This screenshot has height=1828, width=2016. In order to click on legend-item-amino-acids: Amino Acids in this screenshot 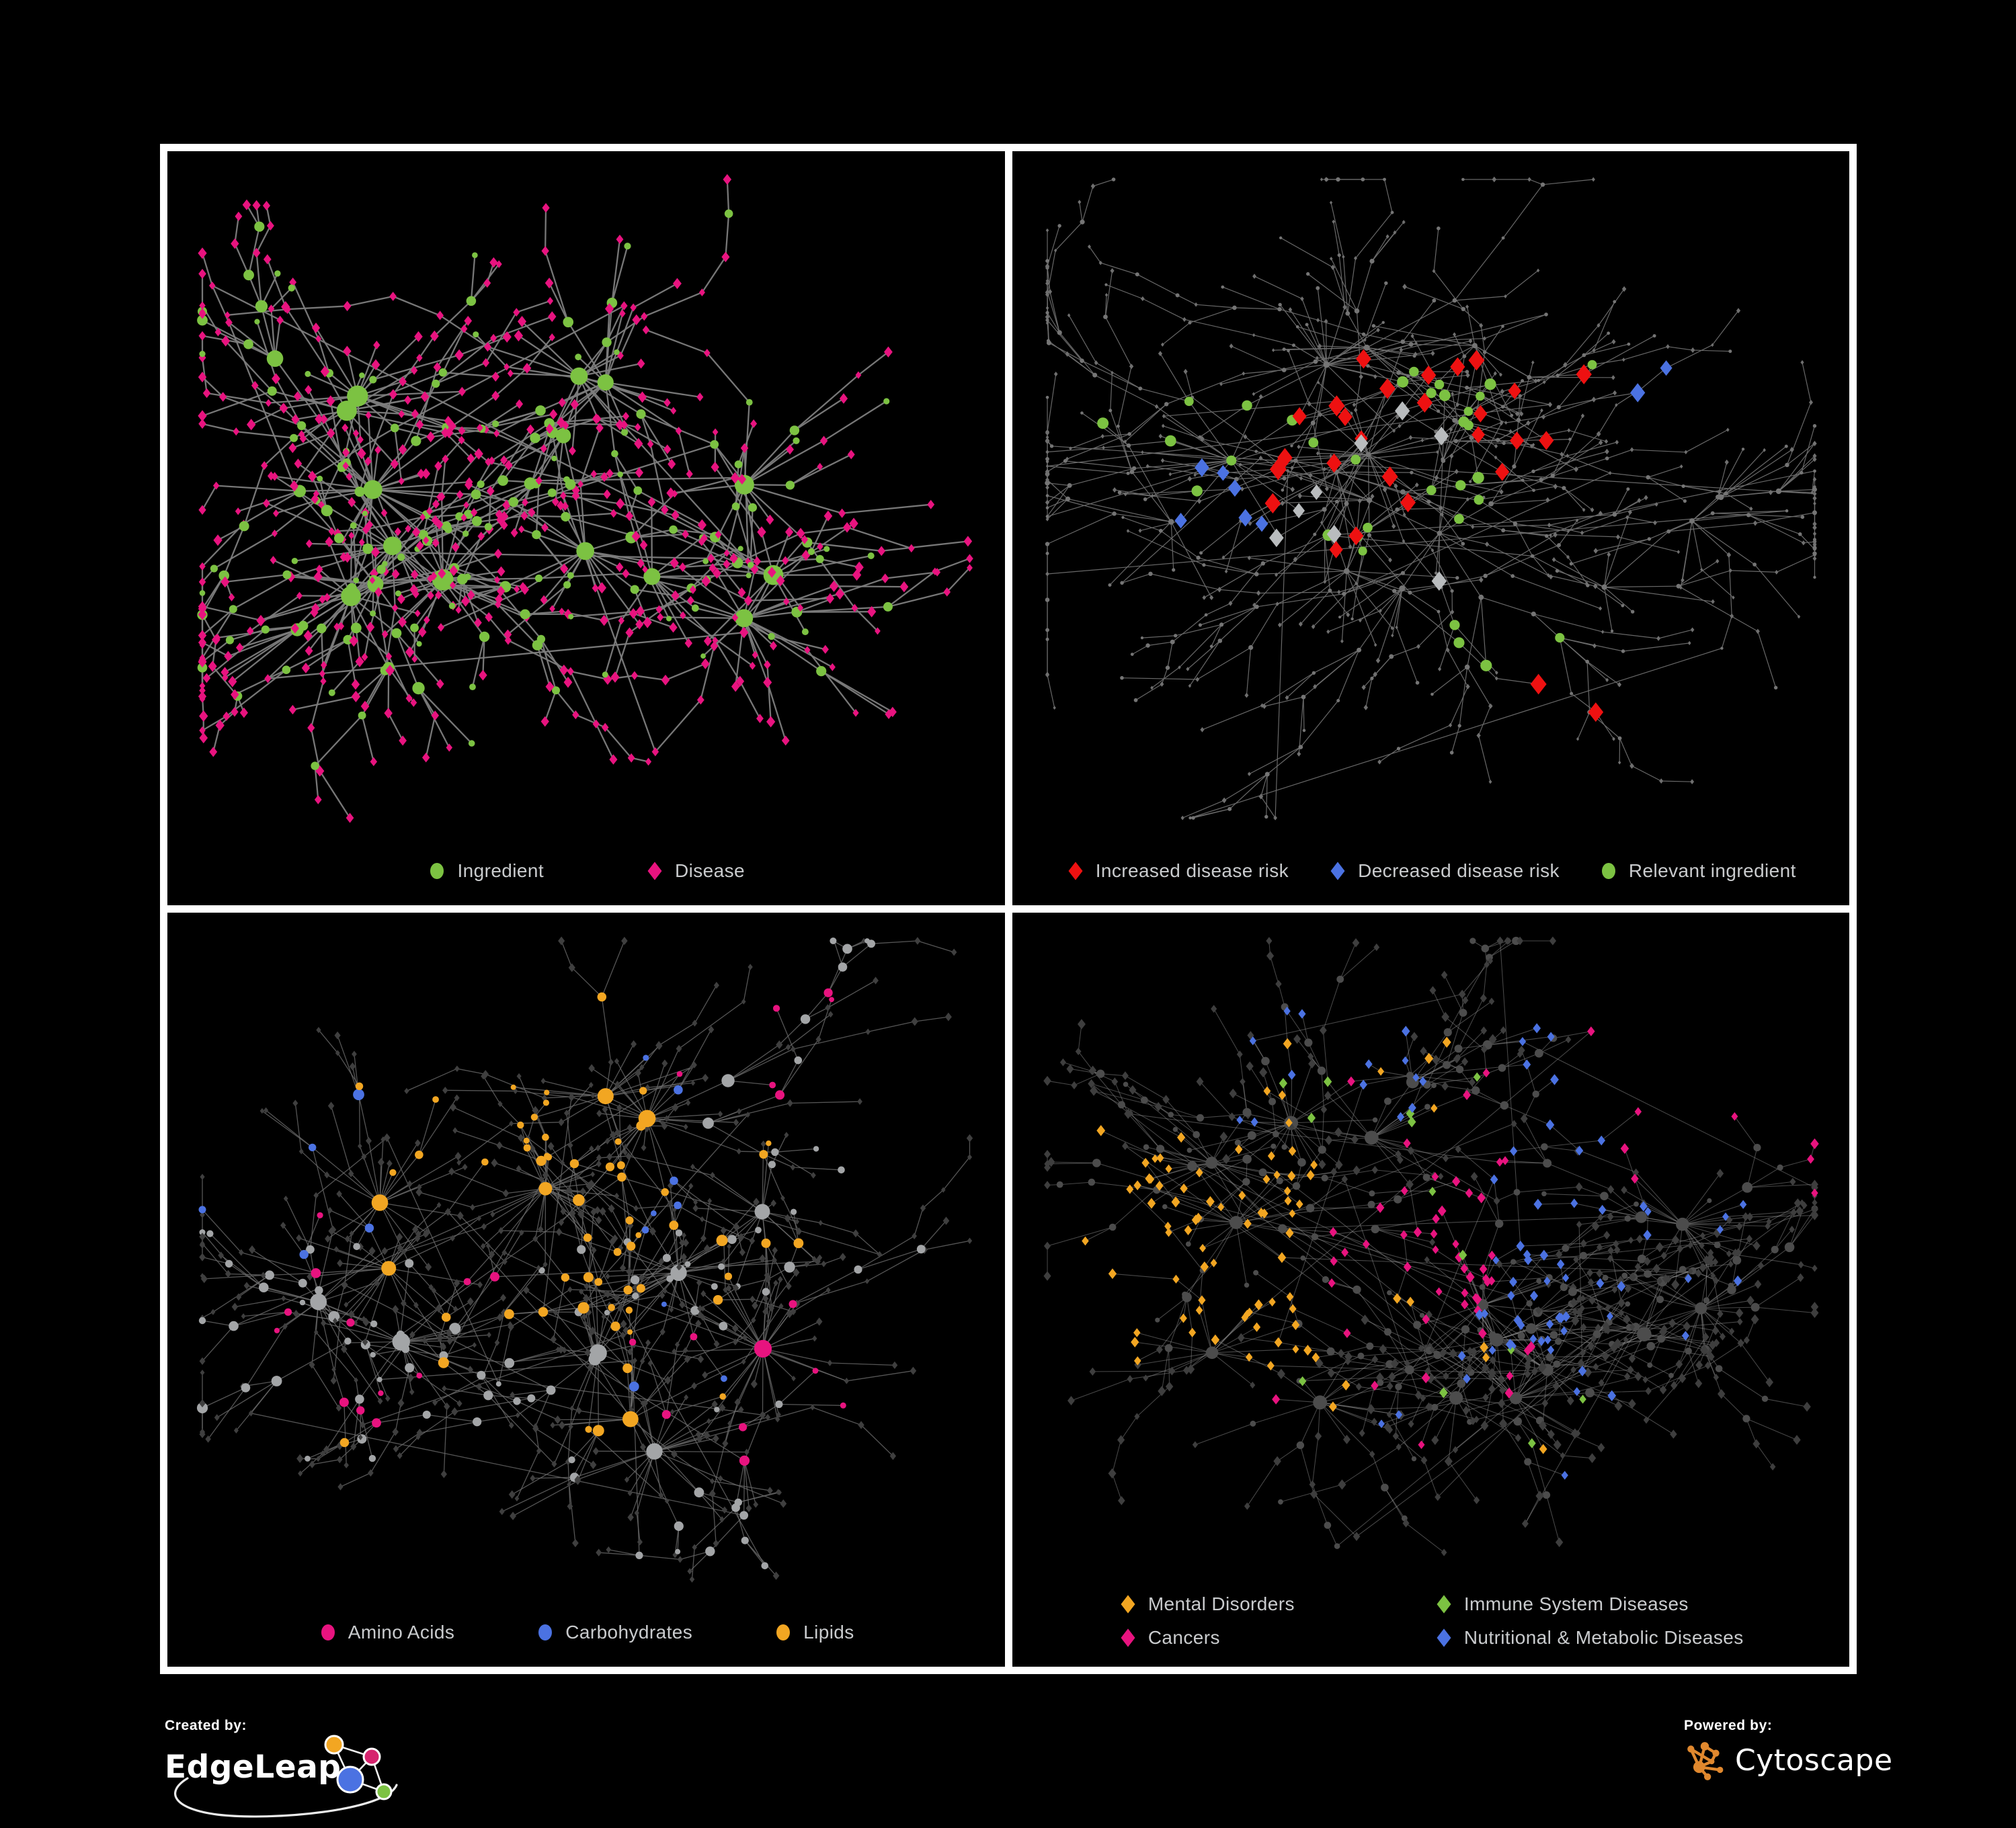, I will do `click(386, 1632)`.